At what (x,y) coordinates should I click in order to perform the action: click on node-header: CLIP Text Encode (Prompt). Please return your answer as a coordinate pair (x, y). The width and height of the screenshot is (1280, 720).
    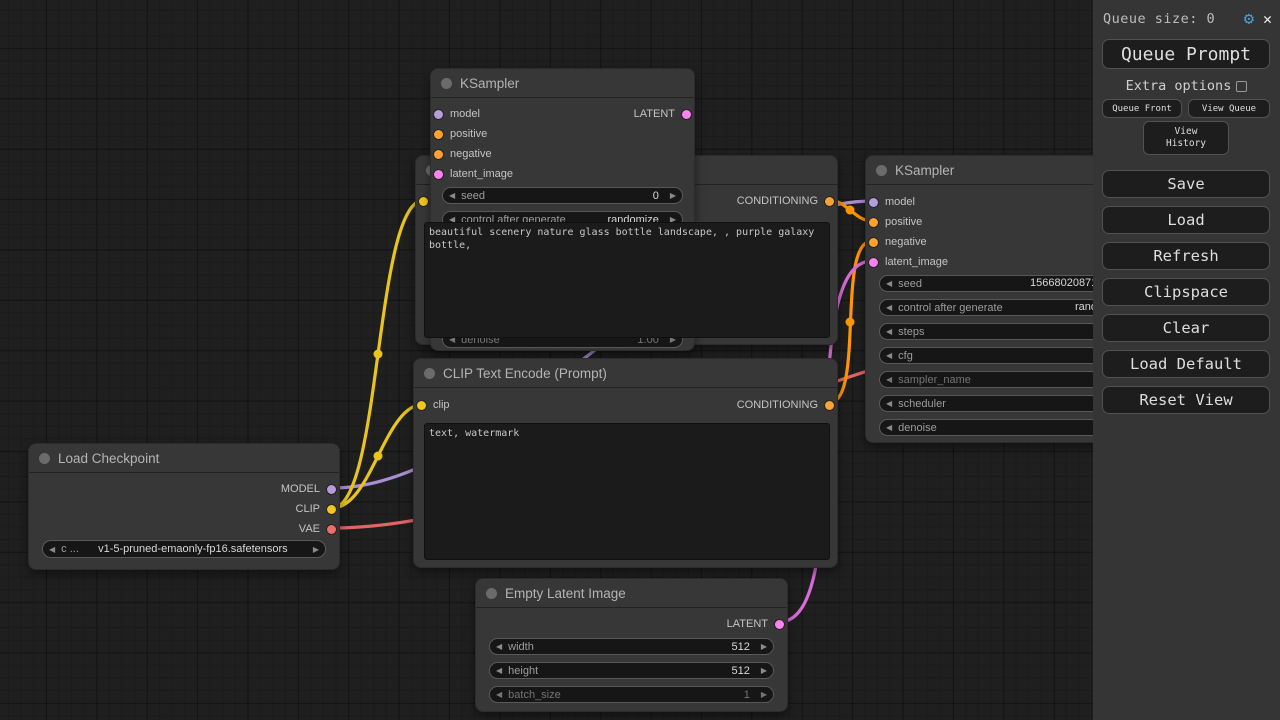
    Looking at the image, I should click on (625, 373).